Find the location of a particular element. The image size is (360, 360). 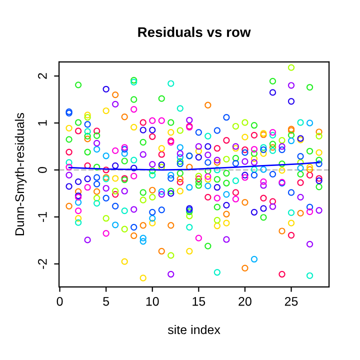

y-tick-label: -2 is located at coordinates (42, 263).